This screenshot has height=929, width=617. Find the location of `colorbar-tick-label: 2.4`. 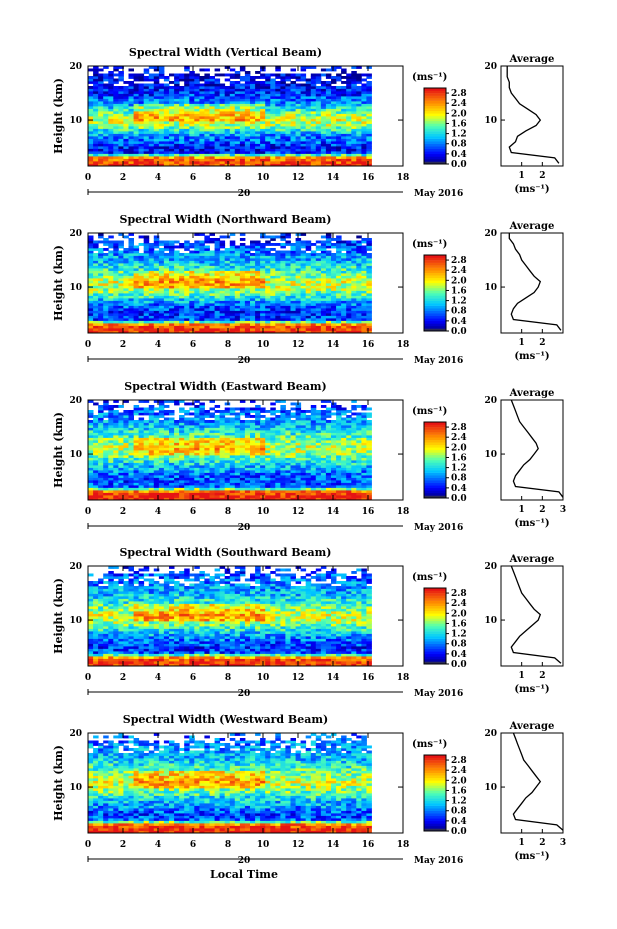

colorbar-tick-label: 2.4 is located at coordinates (459, 271).